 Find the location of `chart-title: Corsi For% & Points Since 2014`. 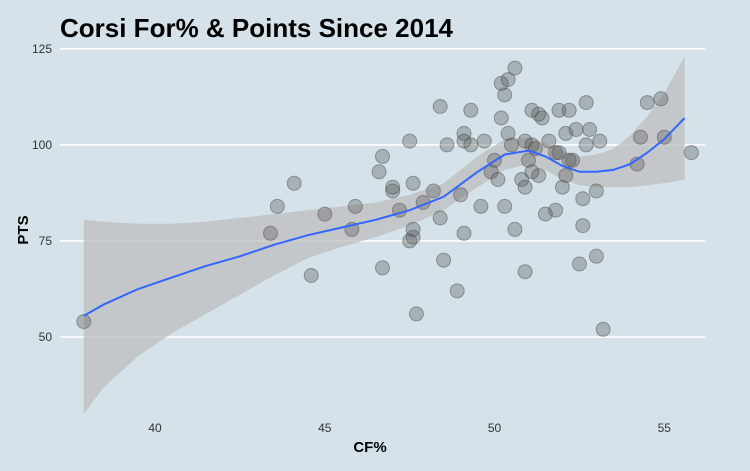

chart-title: Corsi For% & Points Since 2014 is located at coordinates (257, 28).